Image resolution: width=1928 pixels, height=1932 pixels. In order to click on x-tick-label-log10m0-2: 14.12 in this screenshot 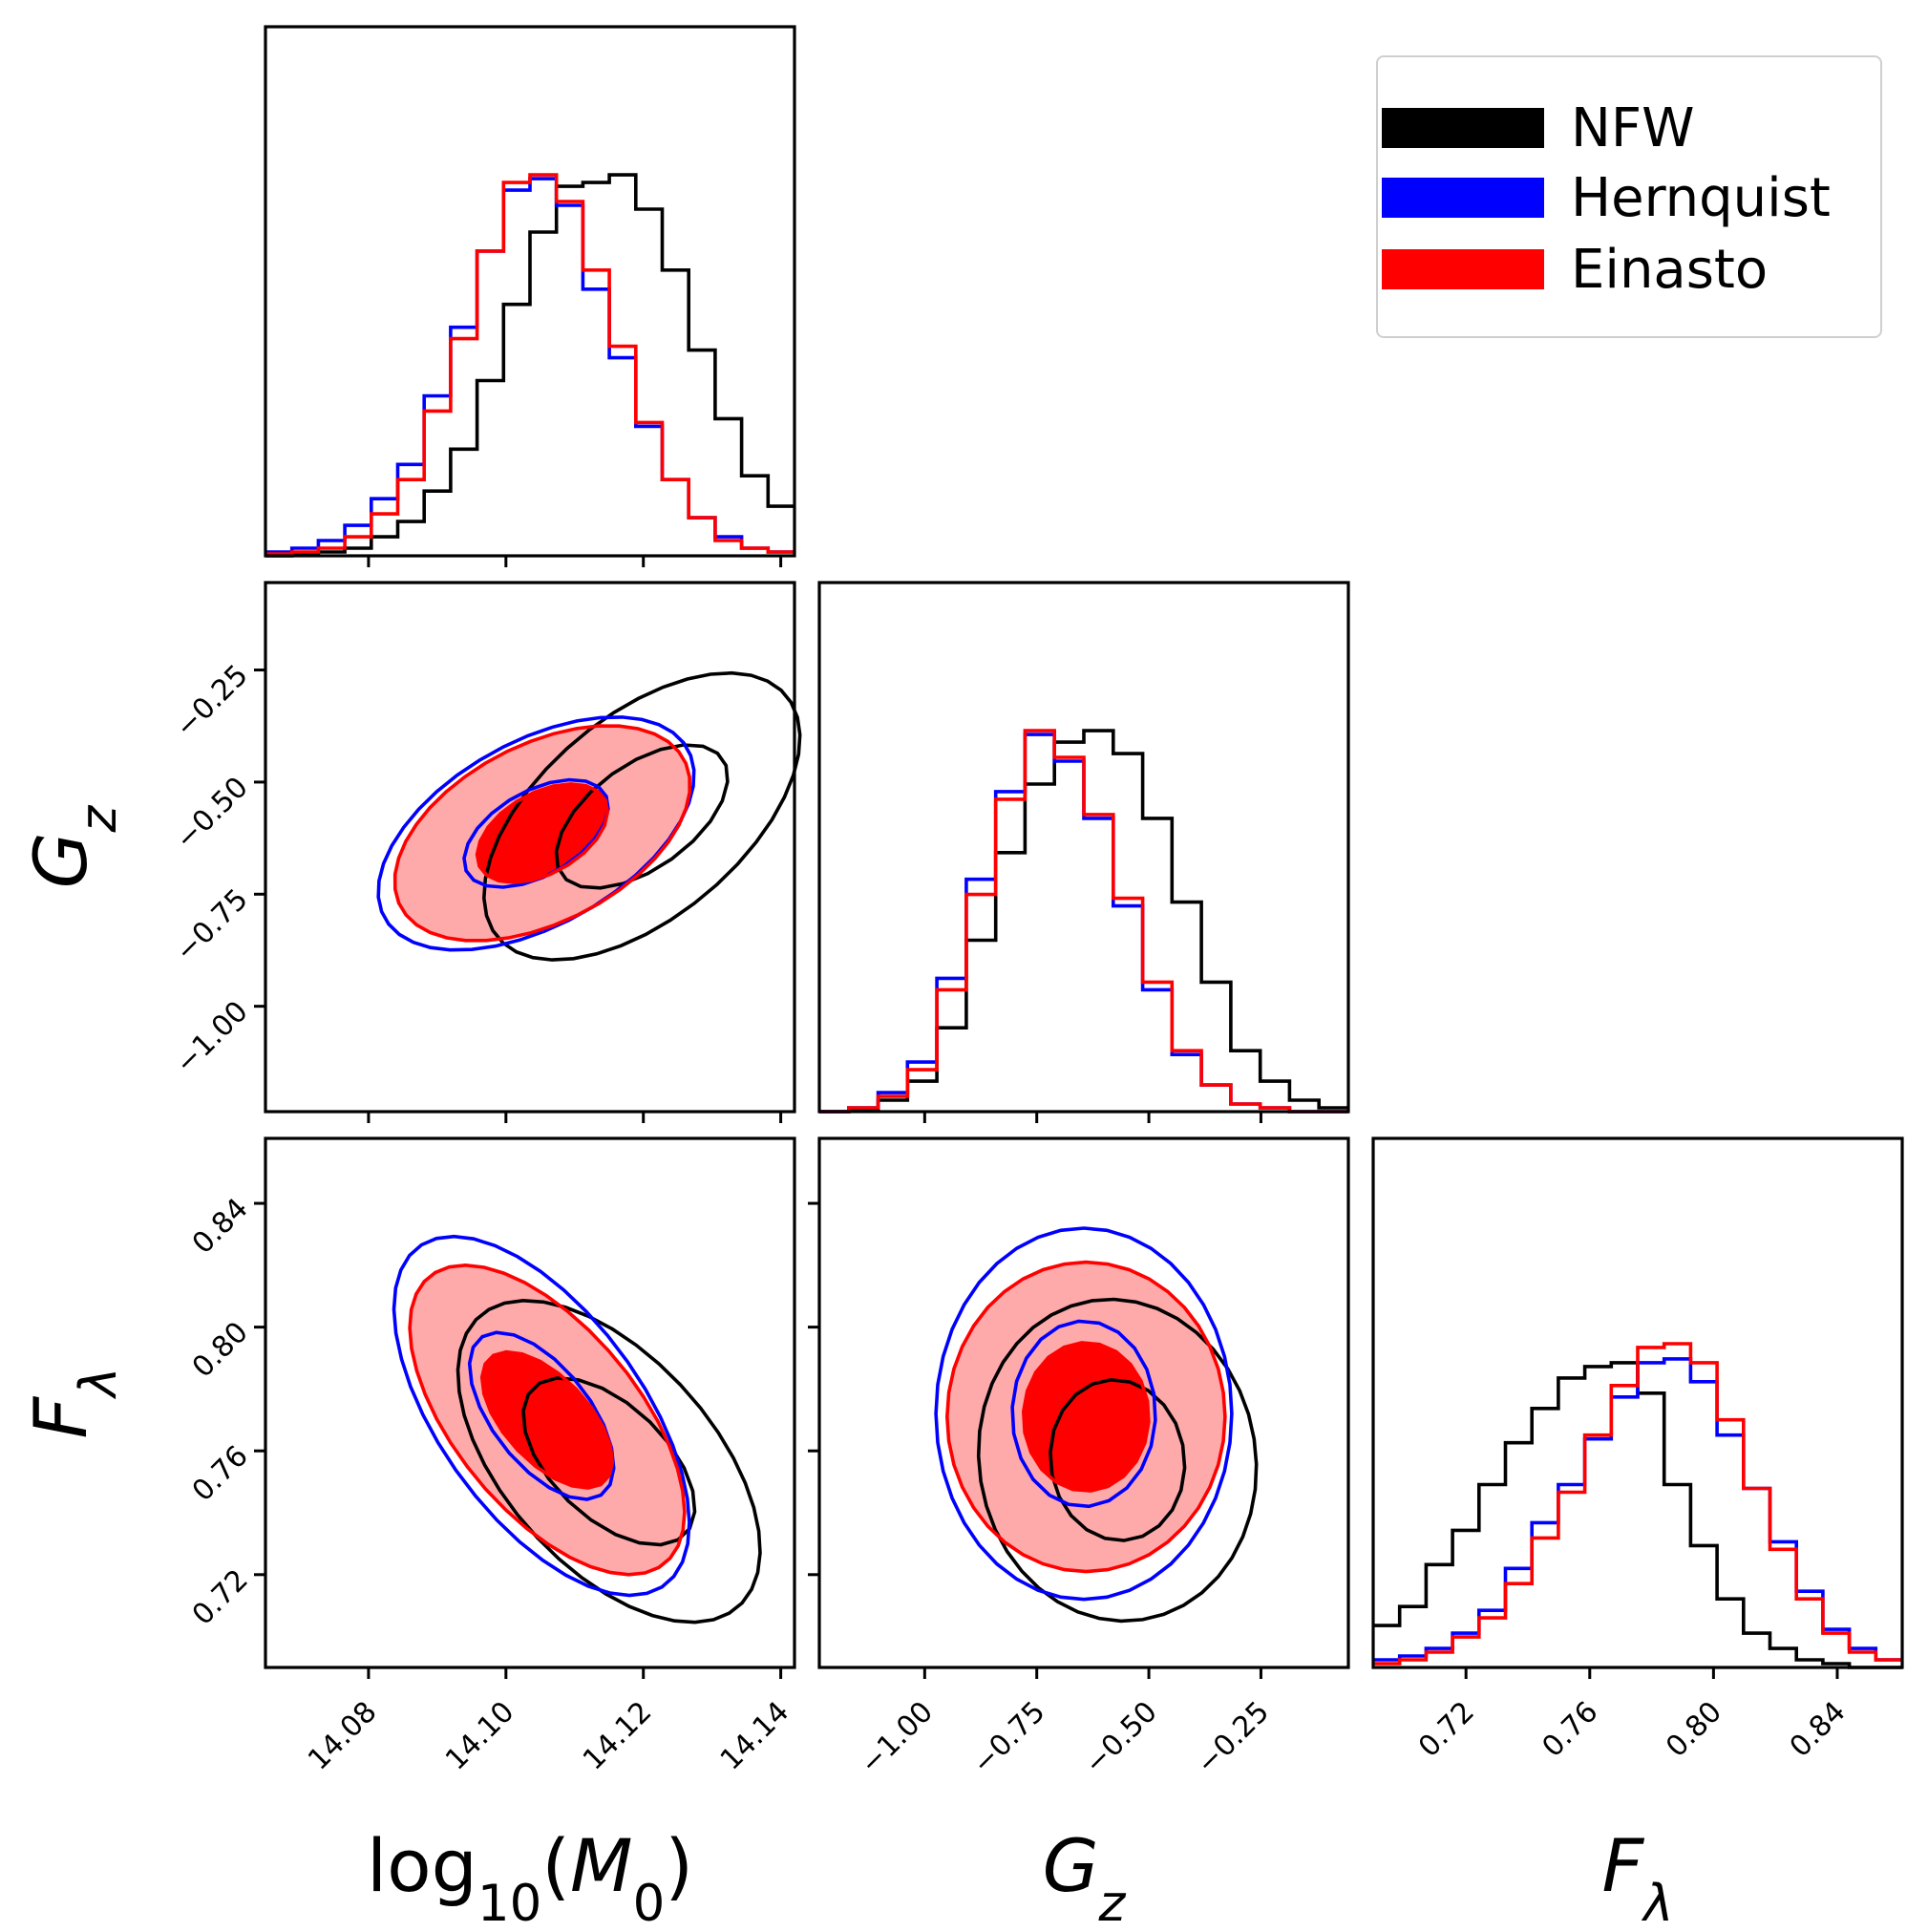, I will do `click(618, 1735)`.